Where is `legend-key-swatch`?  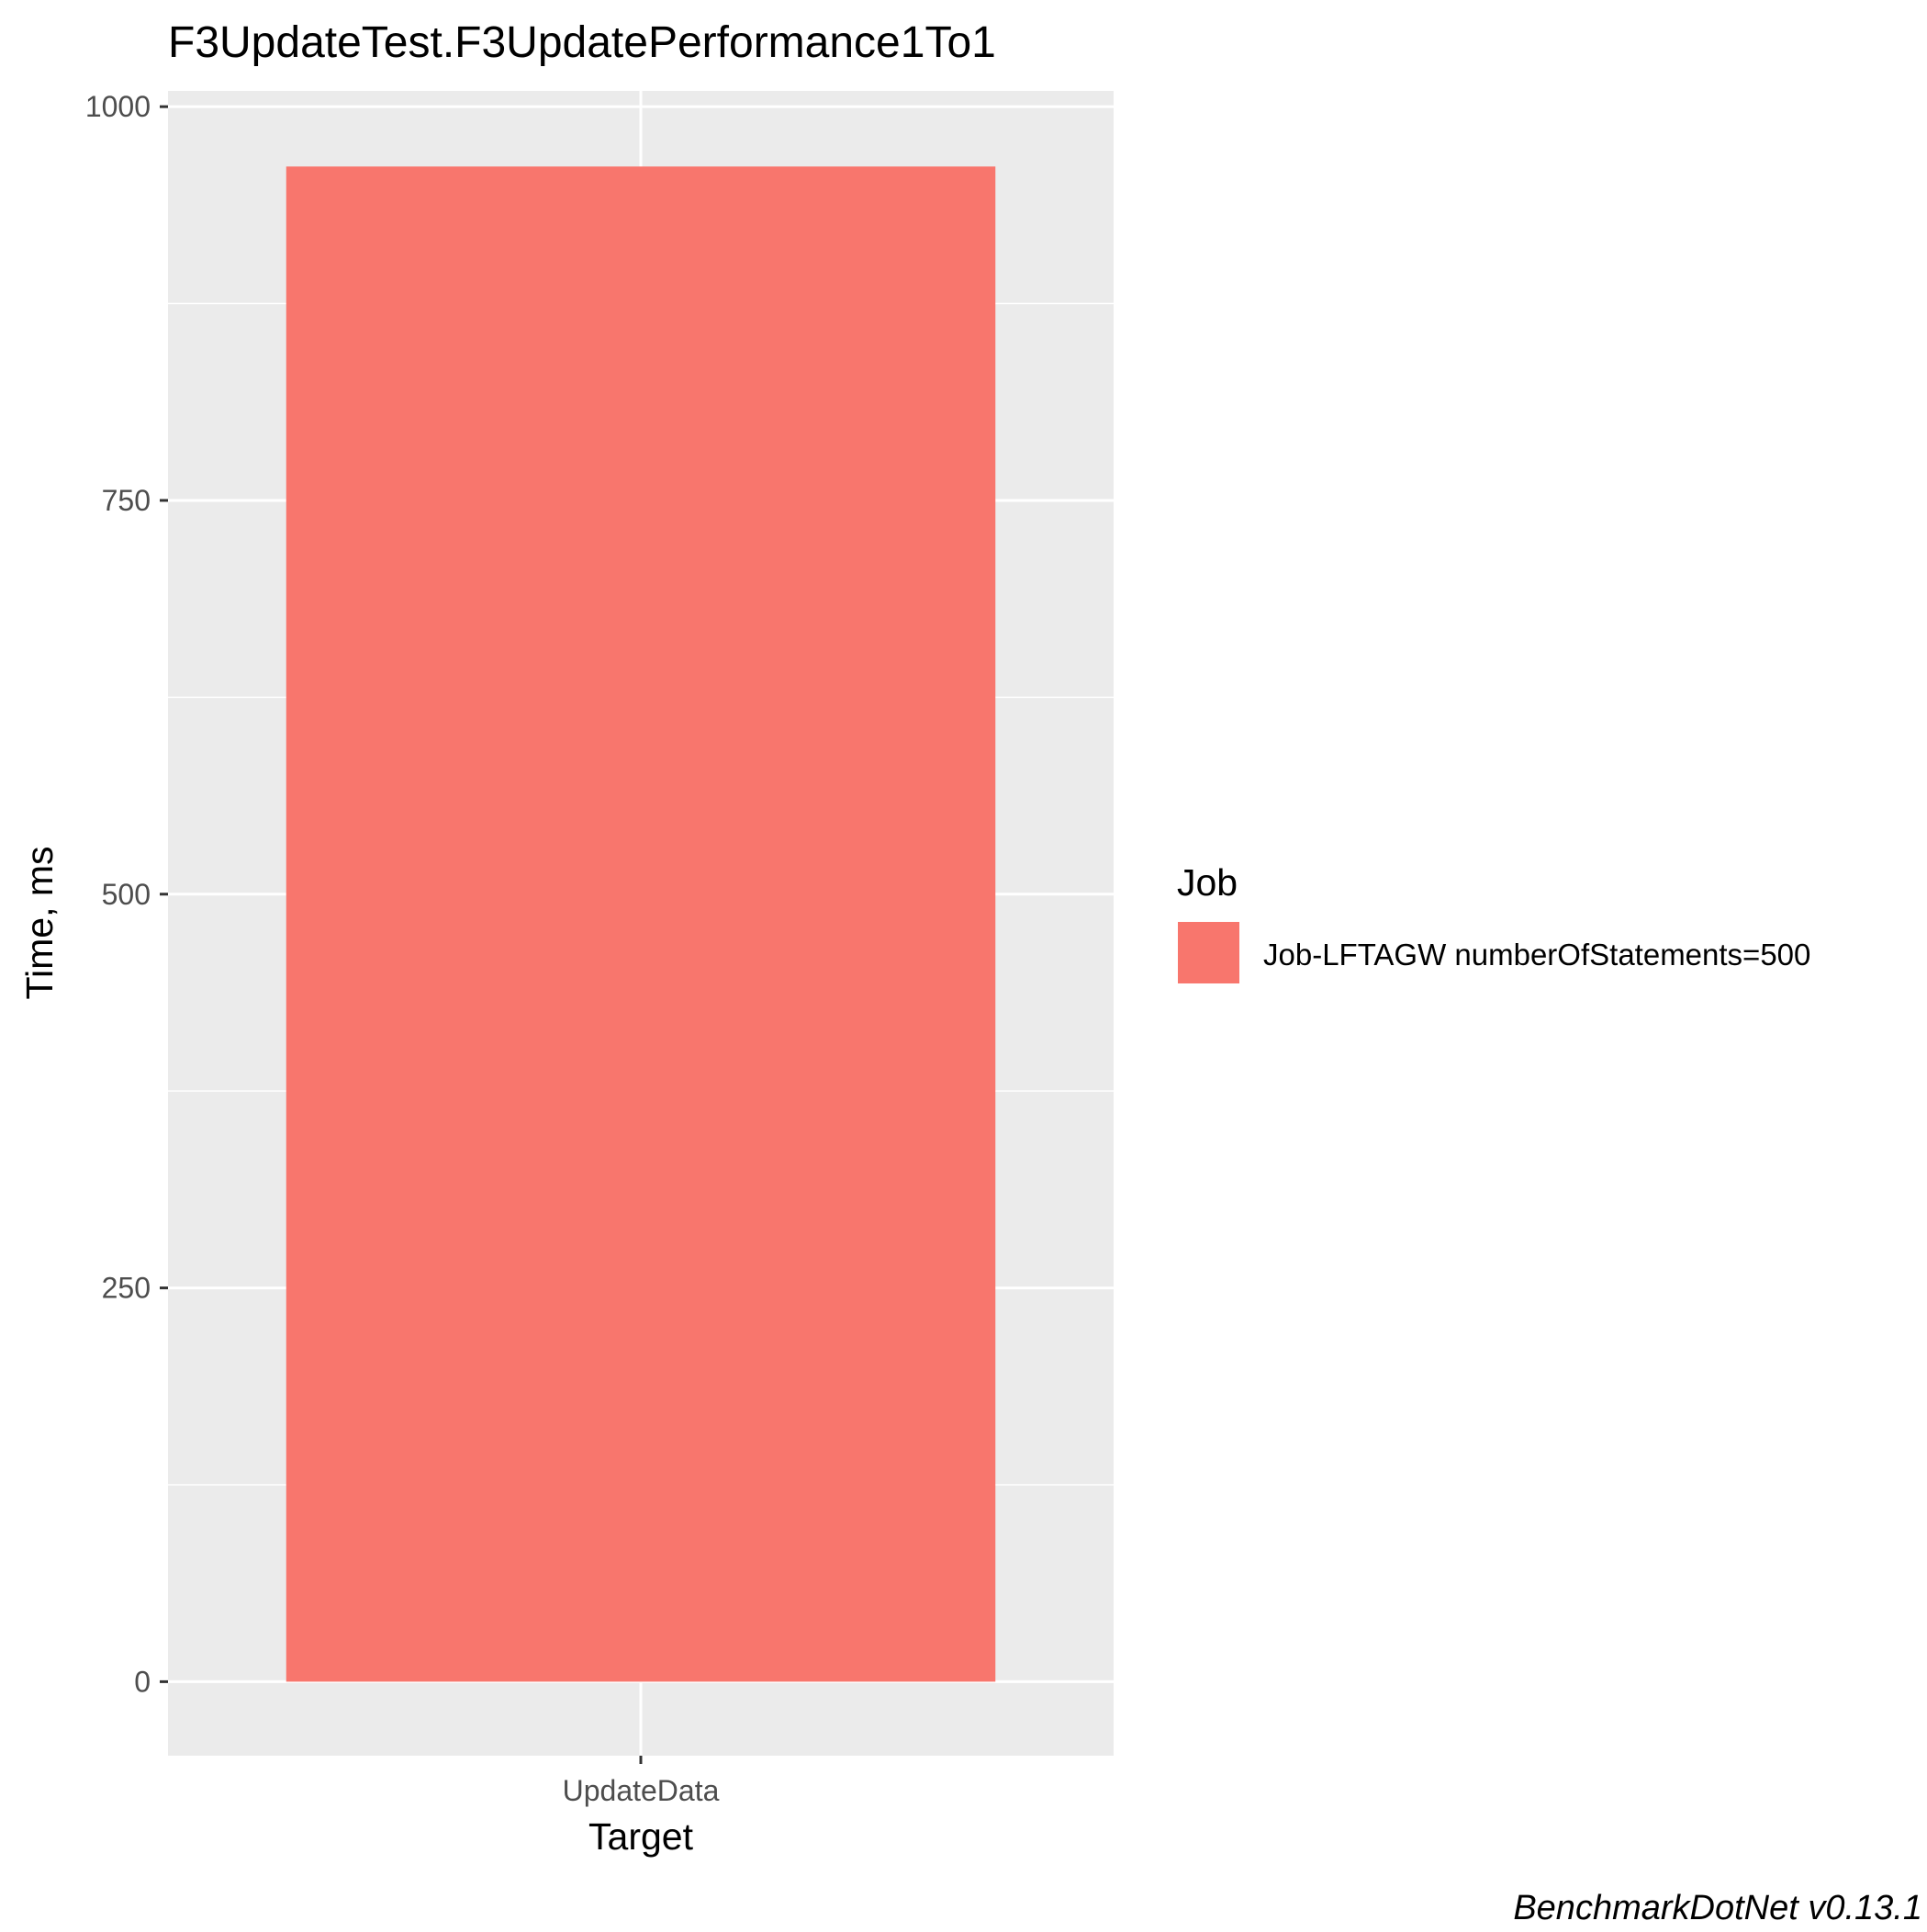
legend-key-swatch is located at coordinates (1208, 953).